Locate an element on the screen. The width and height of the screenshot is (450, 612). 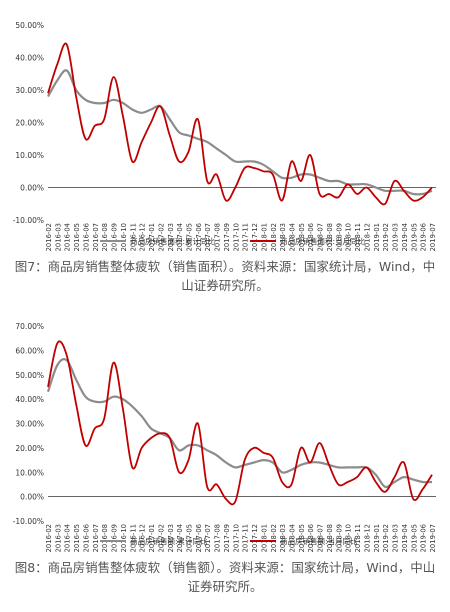
x-tick-label: 2018-04 is located at coordinates (293, 538).